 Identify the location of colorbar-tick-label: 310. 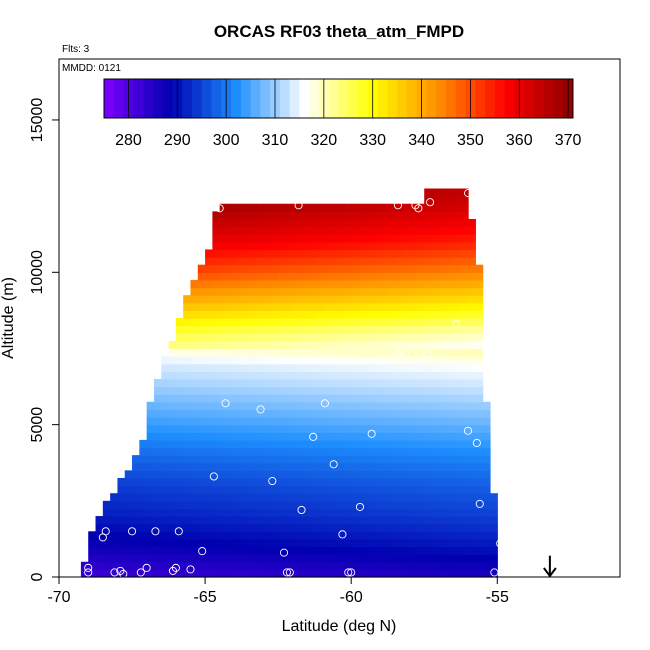
(275, 140).